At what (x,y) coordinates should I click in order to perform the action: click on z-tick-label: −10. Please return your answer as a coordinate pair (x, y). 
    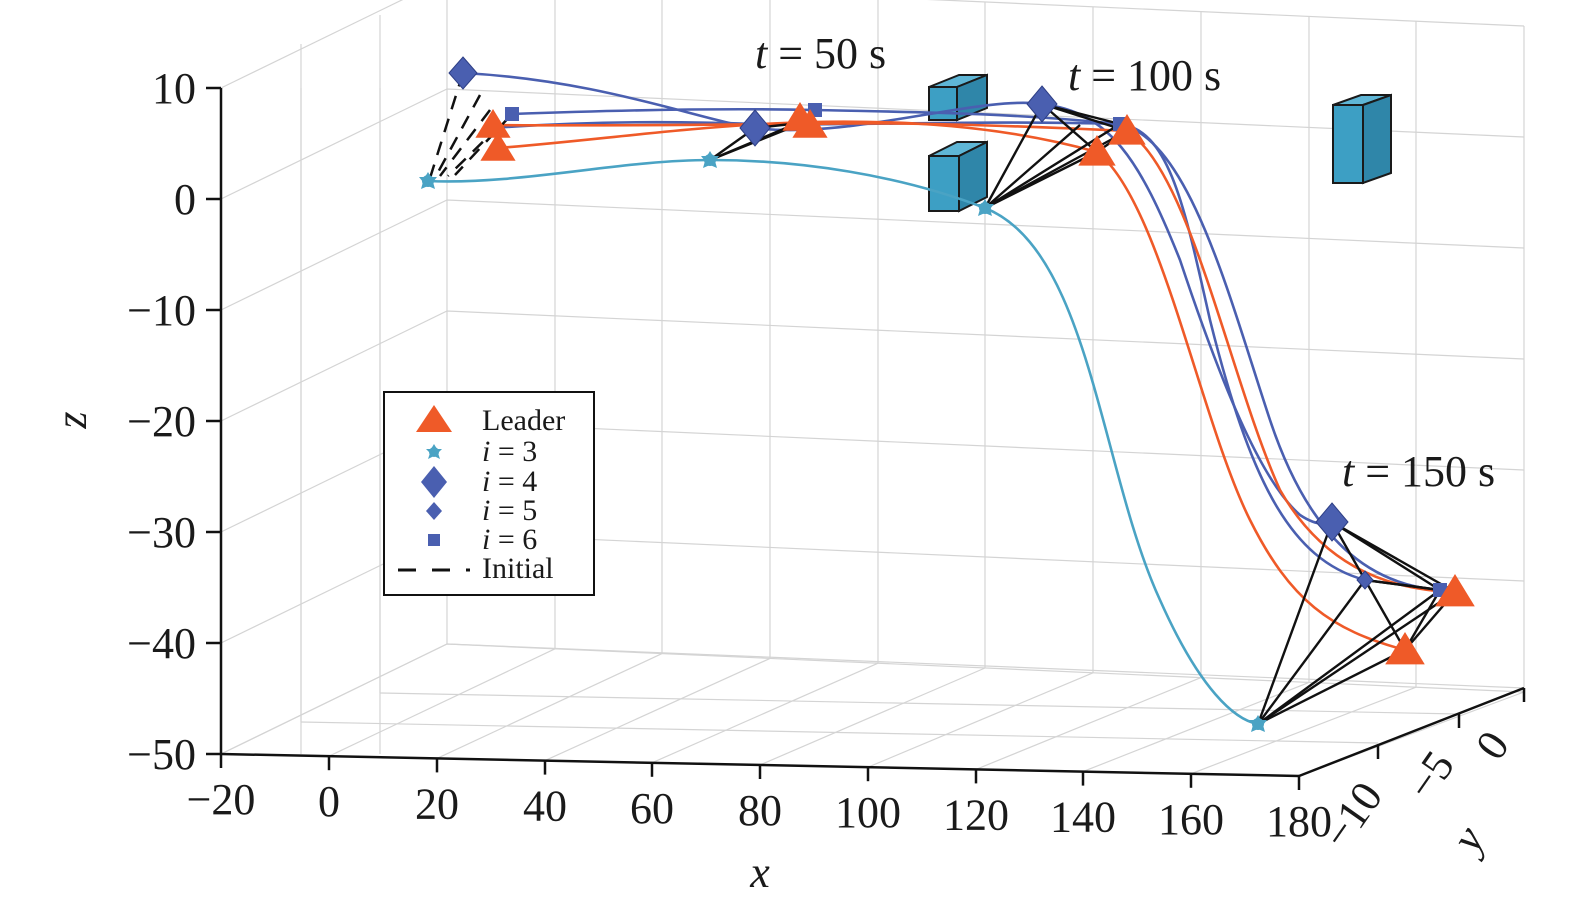
    Looking at the image, I should click on (161, 310).